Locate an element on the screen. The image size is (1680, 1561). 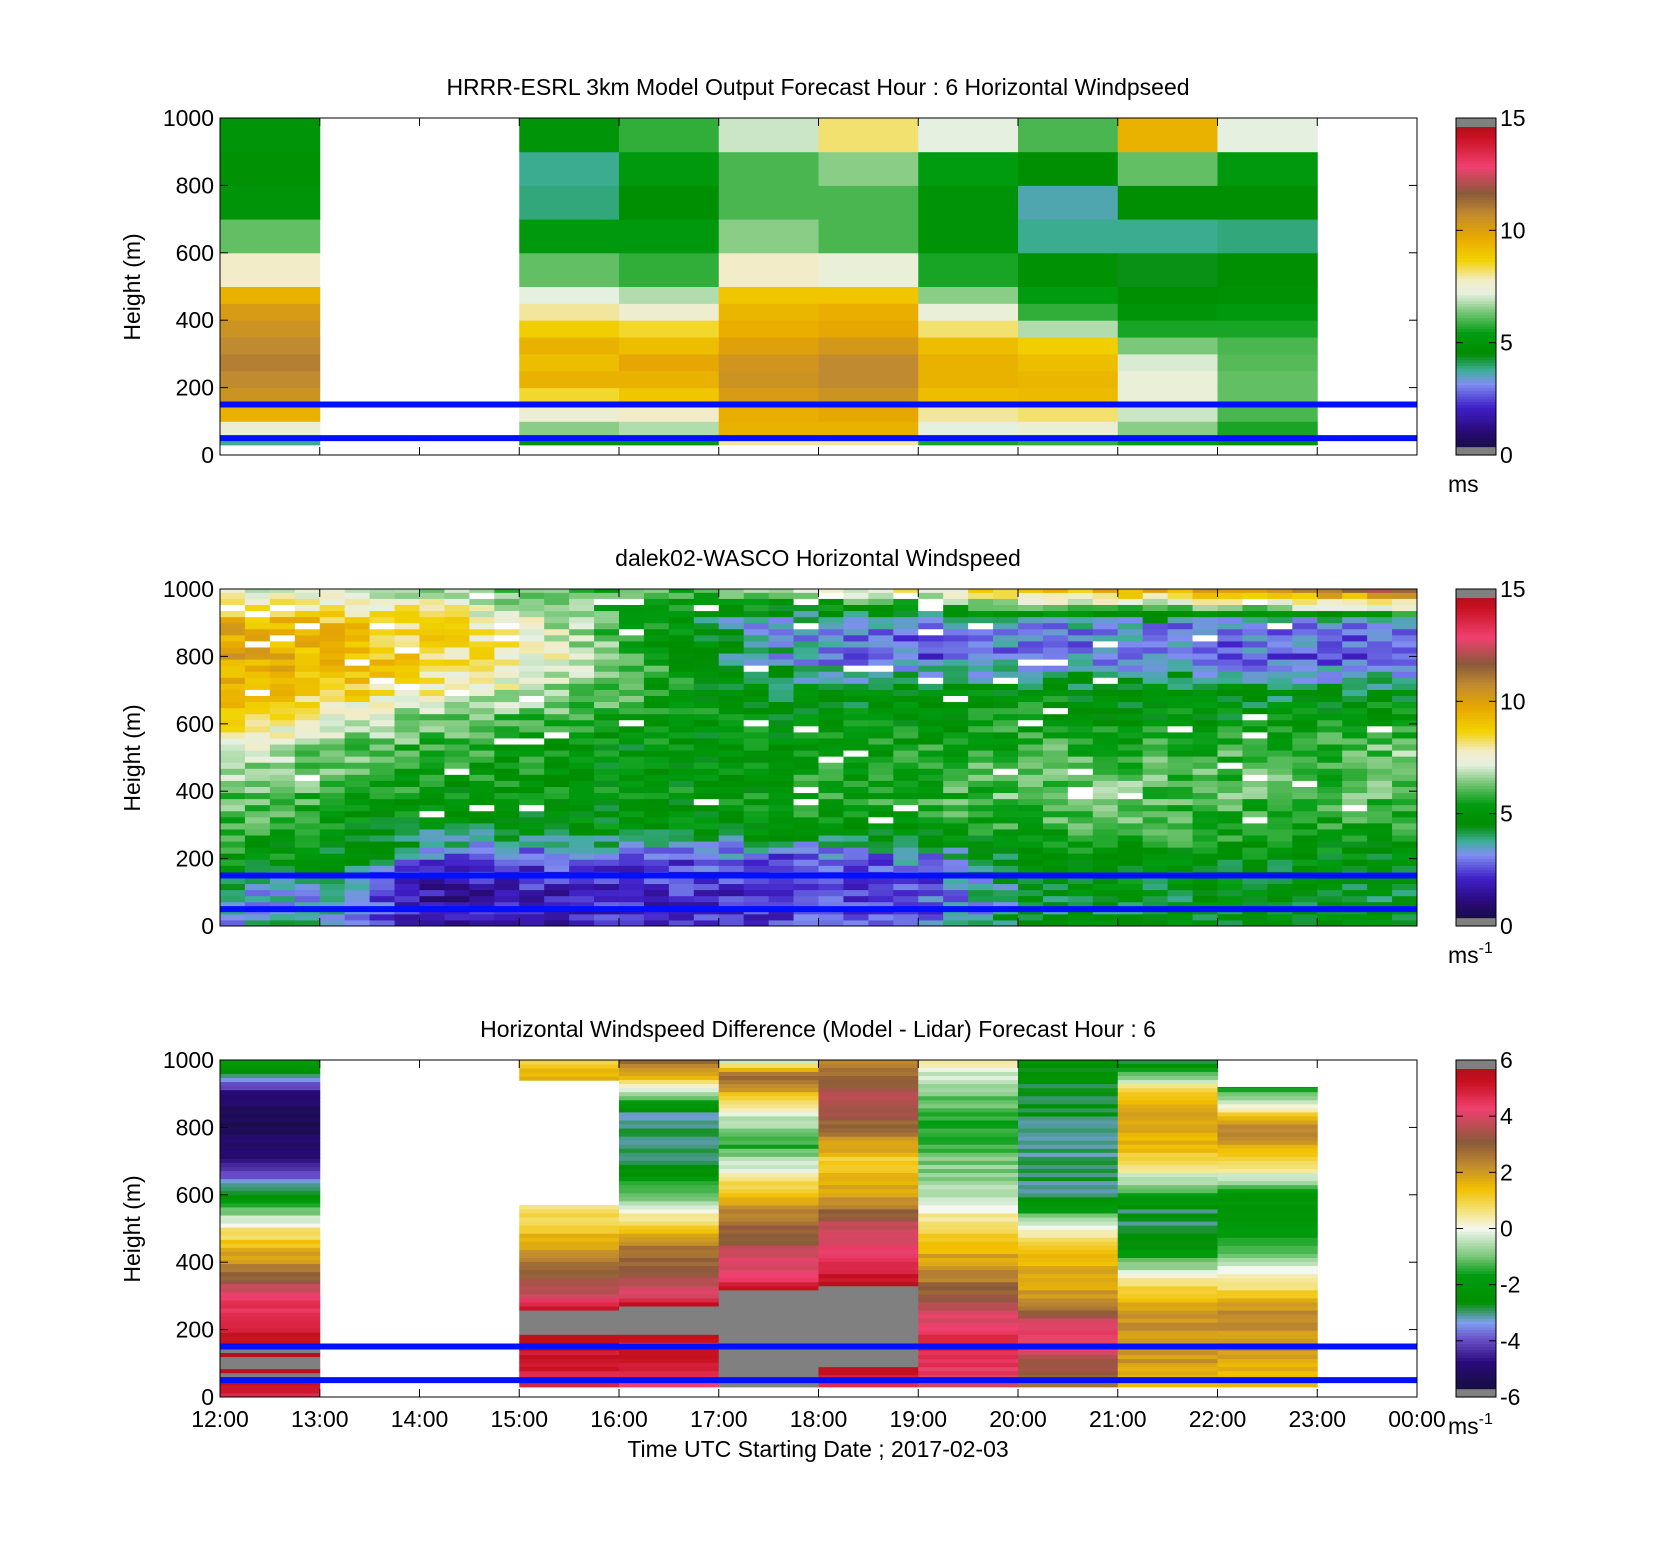
y-tick-label: 1000 is located at coordinates (188, 118).